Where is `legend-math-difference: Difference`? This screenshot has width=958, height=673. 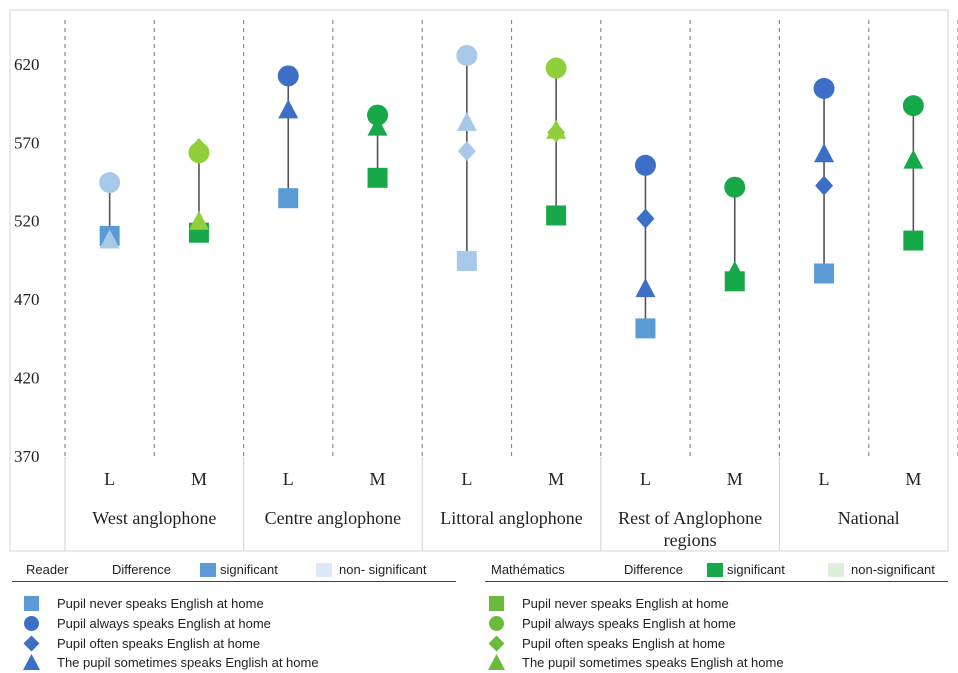 legend-math-difference: Difference is located at coordinates (654, 569).